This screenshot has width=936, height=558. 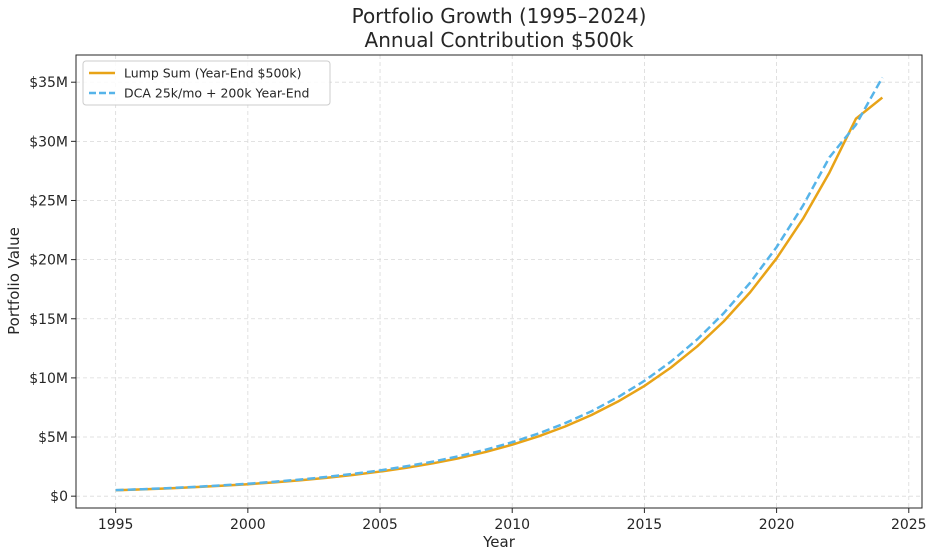 I want to click on y-tick-label: $5M, so click(x=53, y=438).